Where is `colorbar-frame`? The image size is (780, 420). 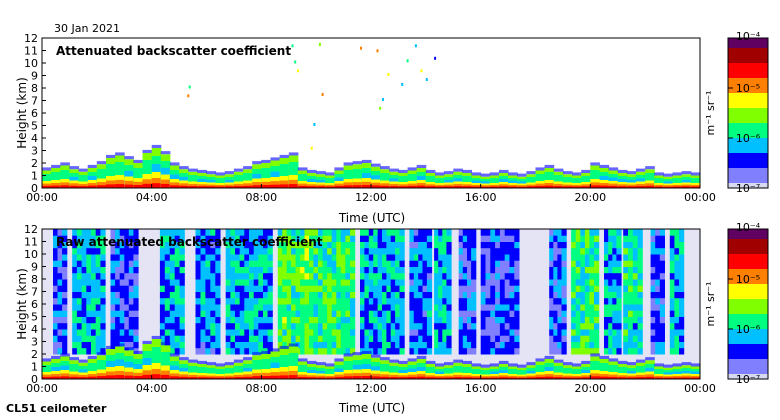 colorbar-frame is located at coordinates (748, 113).